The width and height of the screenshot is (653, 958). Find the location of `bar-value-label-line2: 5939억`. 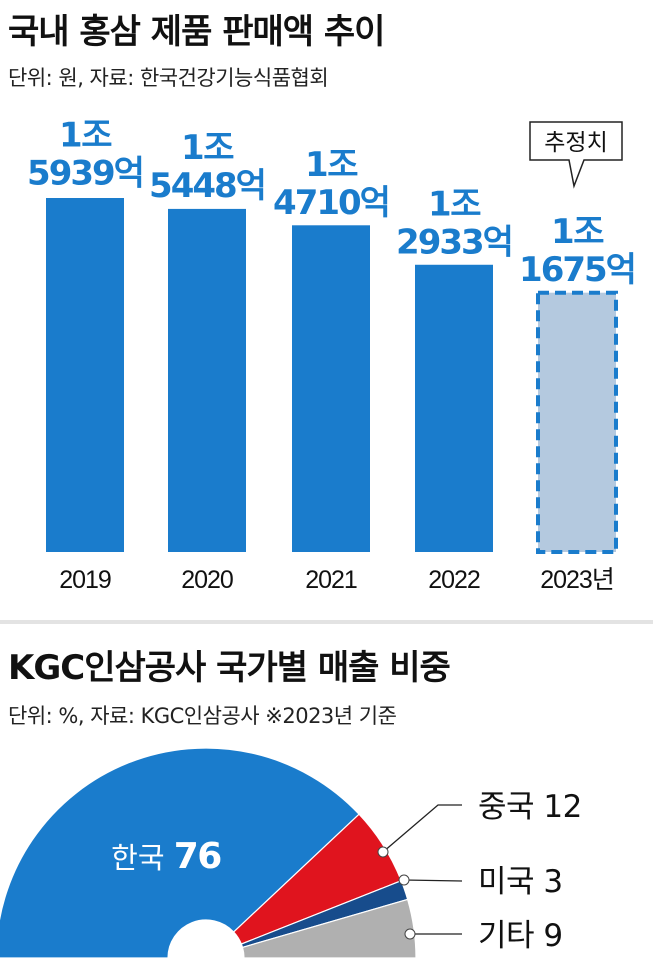

bar-value-label-line2: 5939억 is located at coordinates (85, 174).